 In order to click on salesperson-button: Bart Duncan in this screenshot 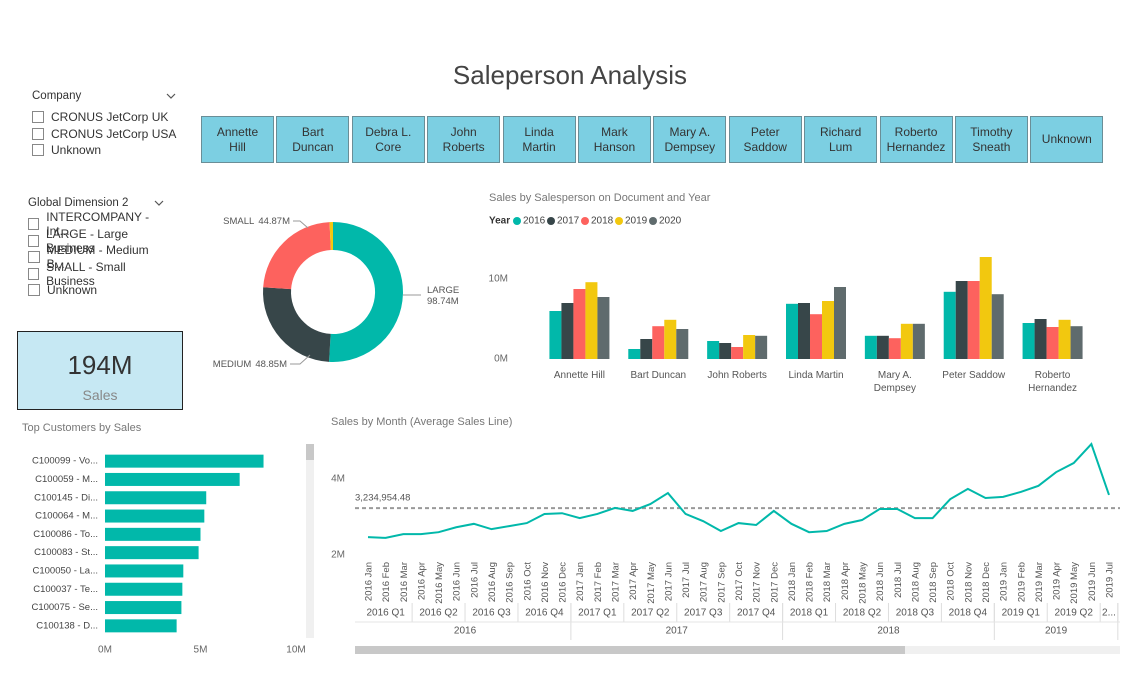, I will do `click(313, 139)`.